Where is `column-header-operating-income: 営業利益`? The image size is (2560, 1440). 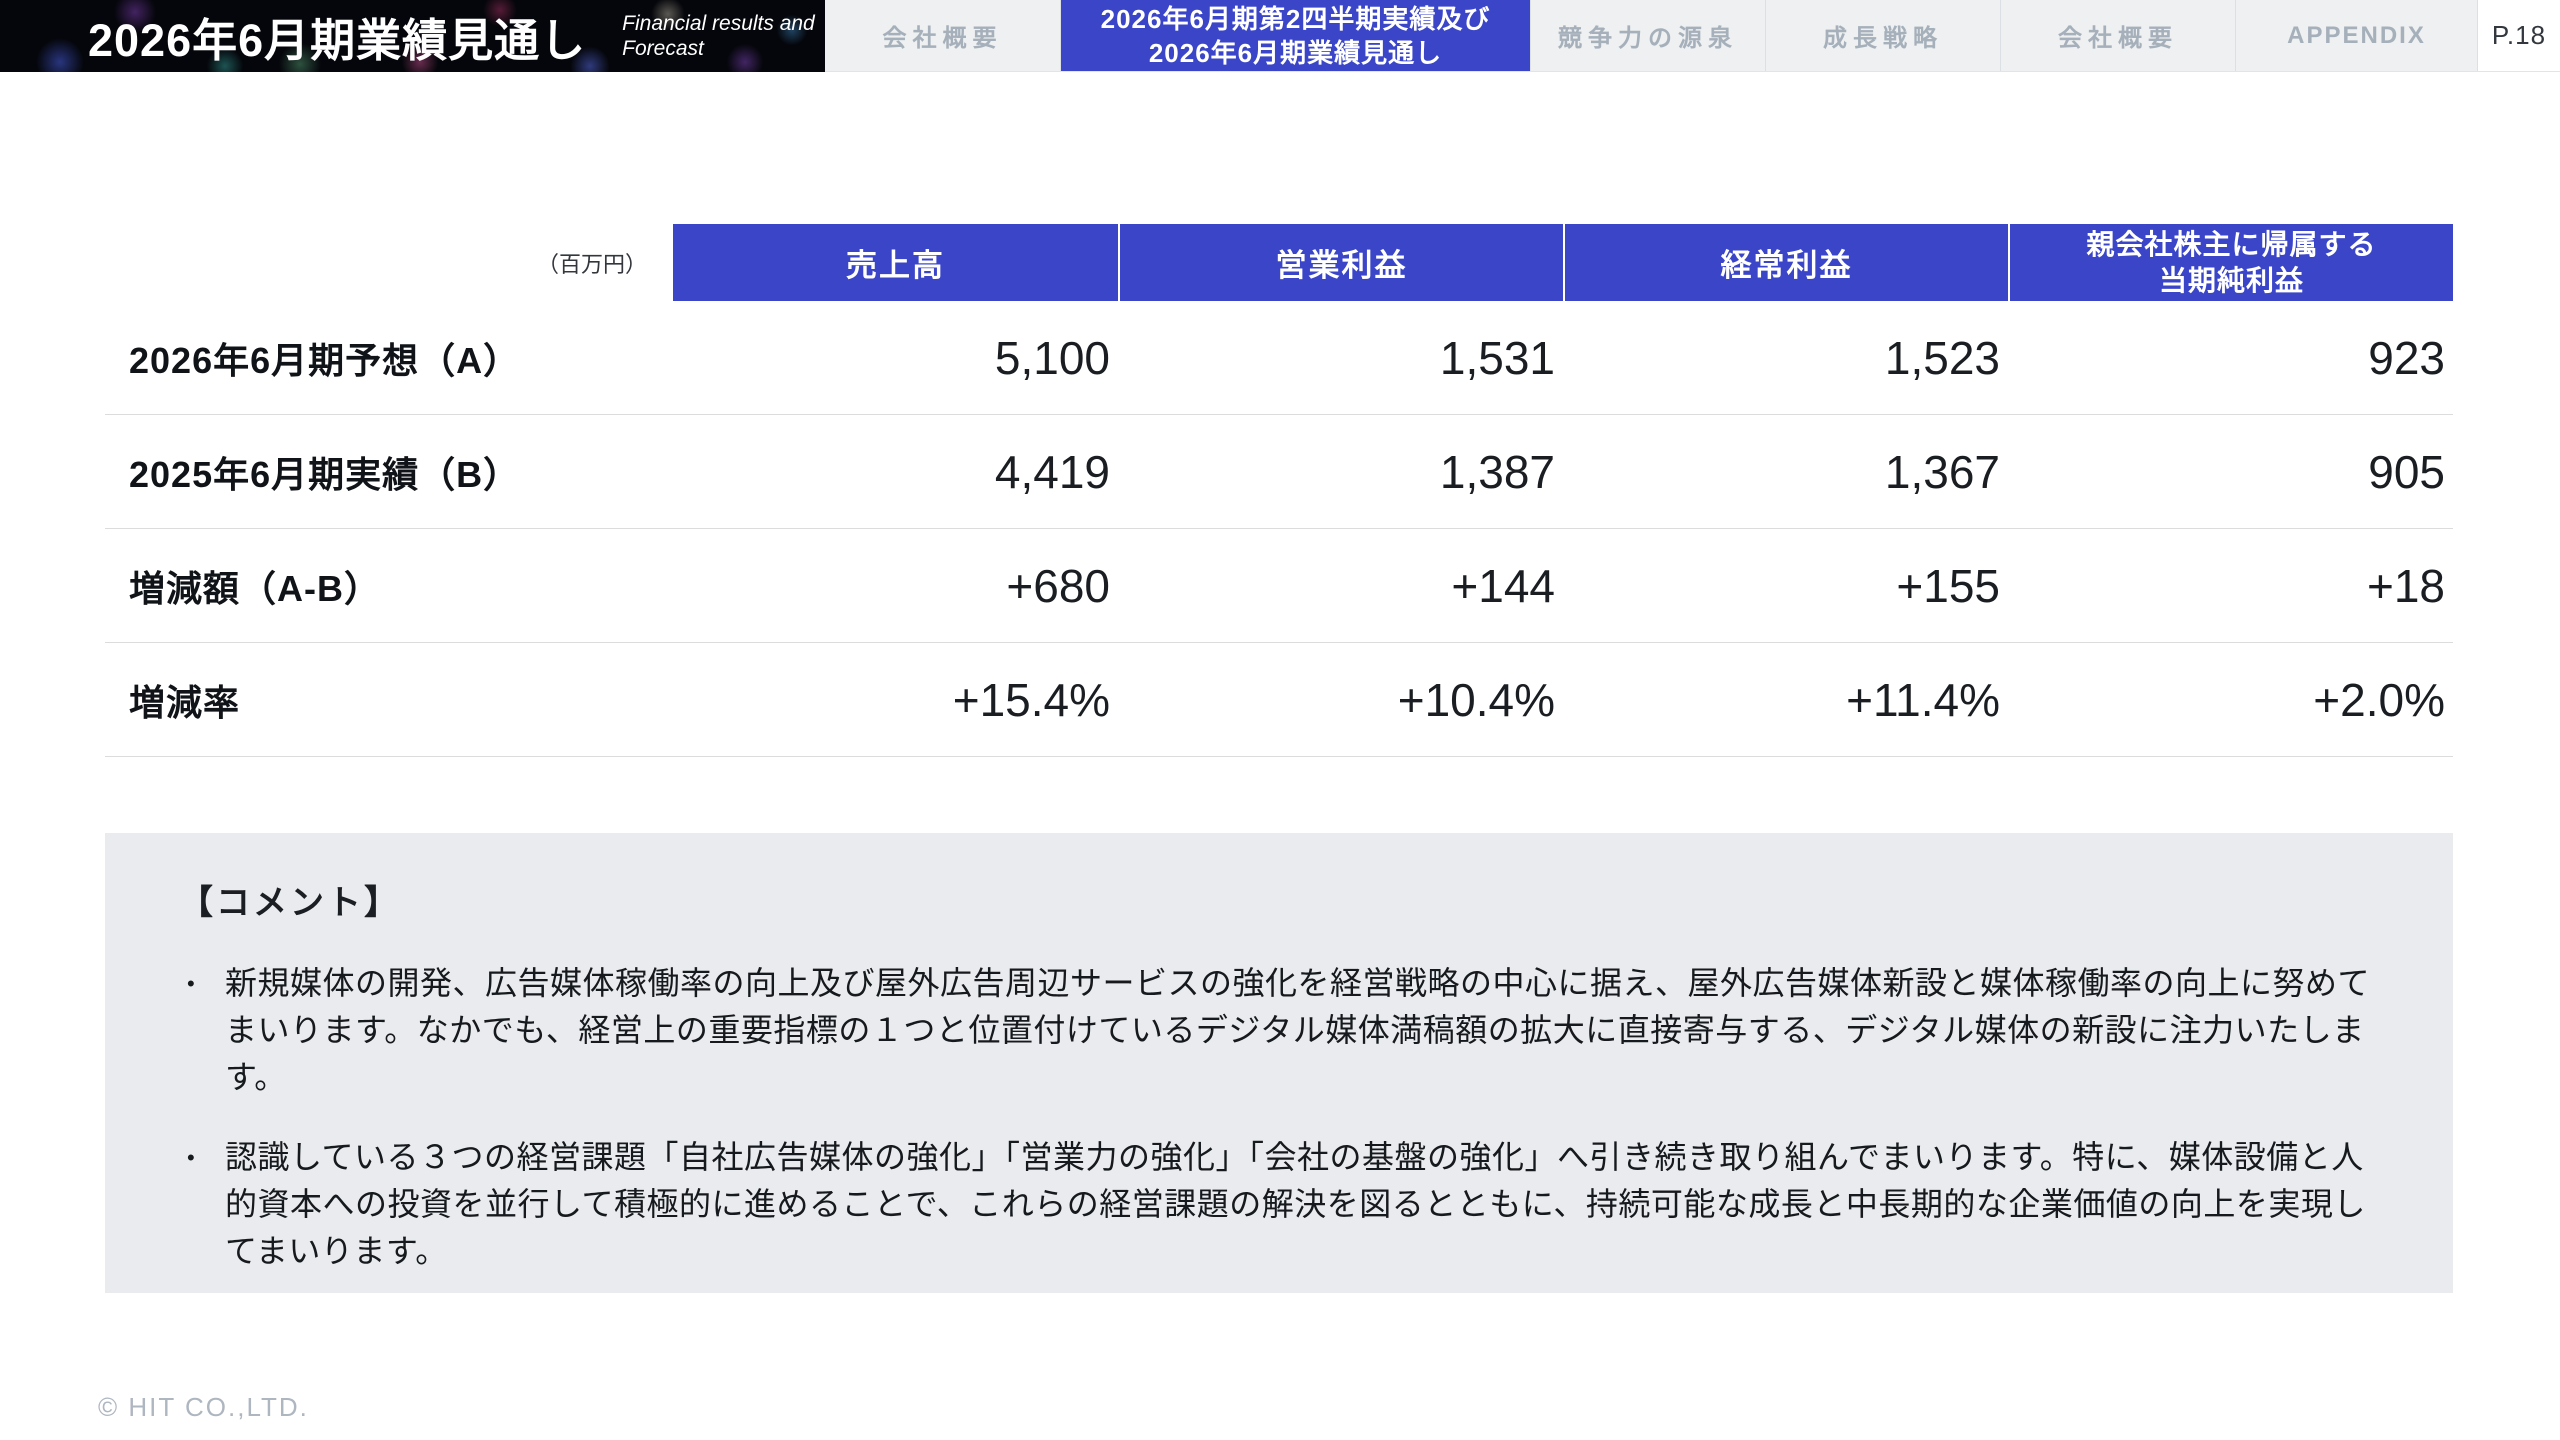 column-header-operating-income: 営業利益 is located at coordinates (1340, 262).